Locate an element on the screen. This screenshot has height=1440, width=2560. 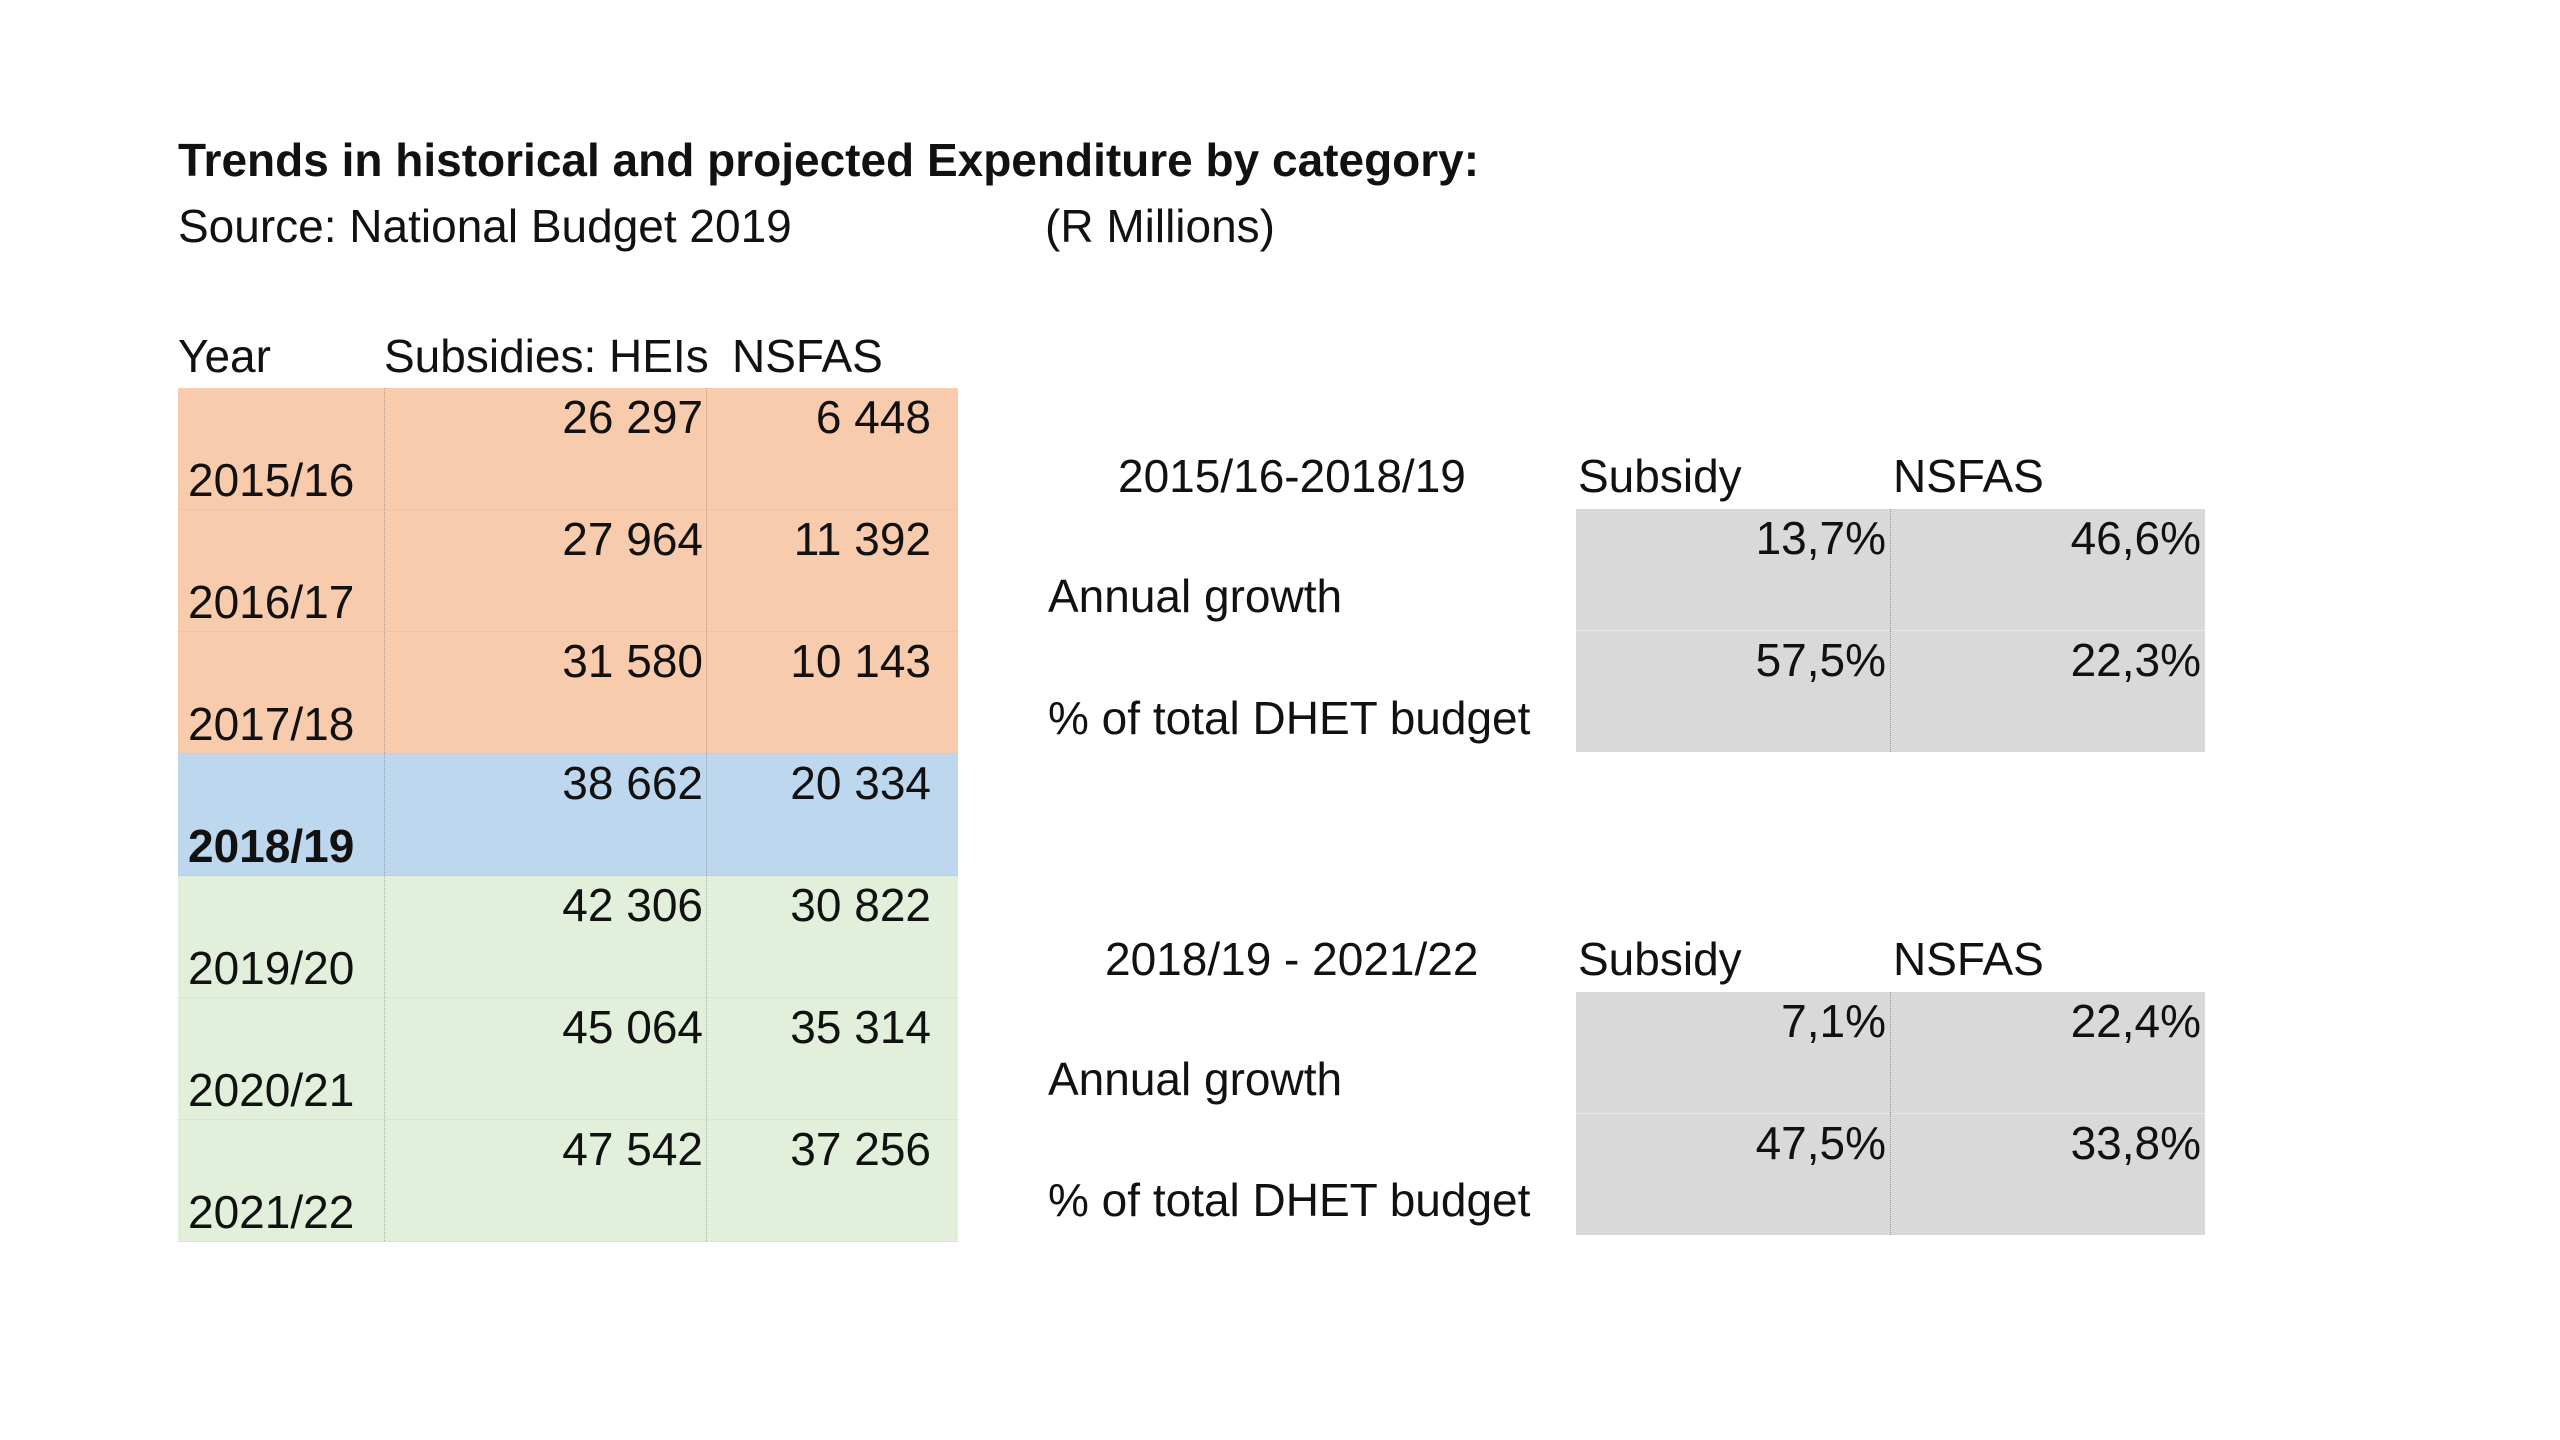
subsidies-value: 27 964 is located at coordinates (632, 539).